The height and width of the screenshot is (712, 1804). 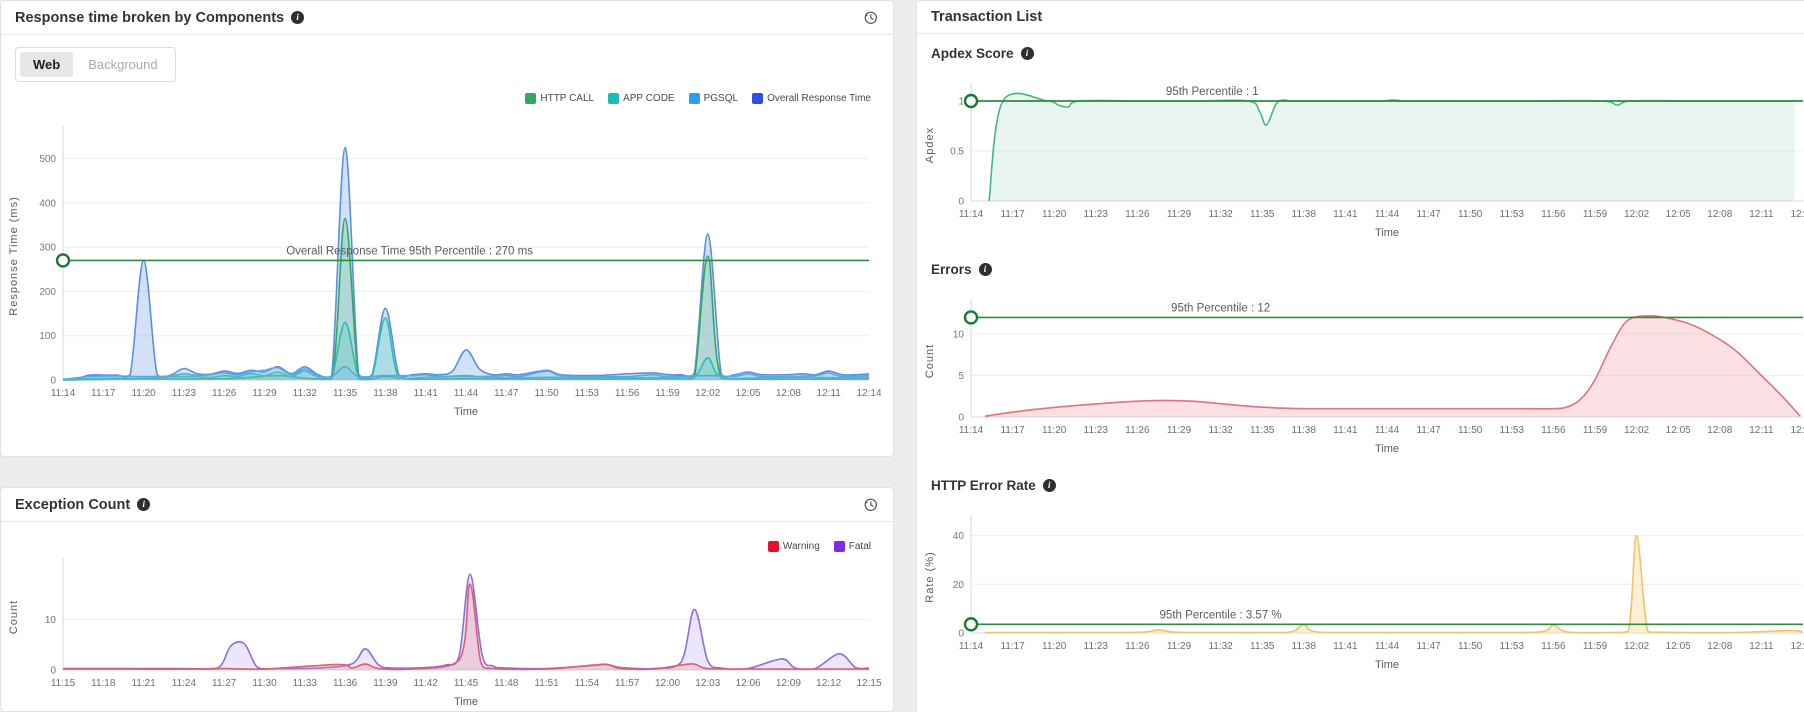 I want to click on svg-text: 12:06, so click(x=748, y=683).